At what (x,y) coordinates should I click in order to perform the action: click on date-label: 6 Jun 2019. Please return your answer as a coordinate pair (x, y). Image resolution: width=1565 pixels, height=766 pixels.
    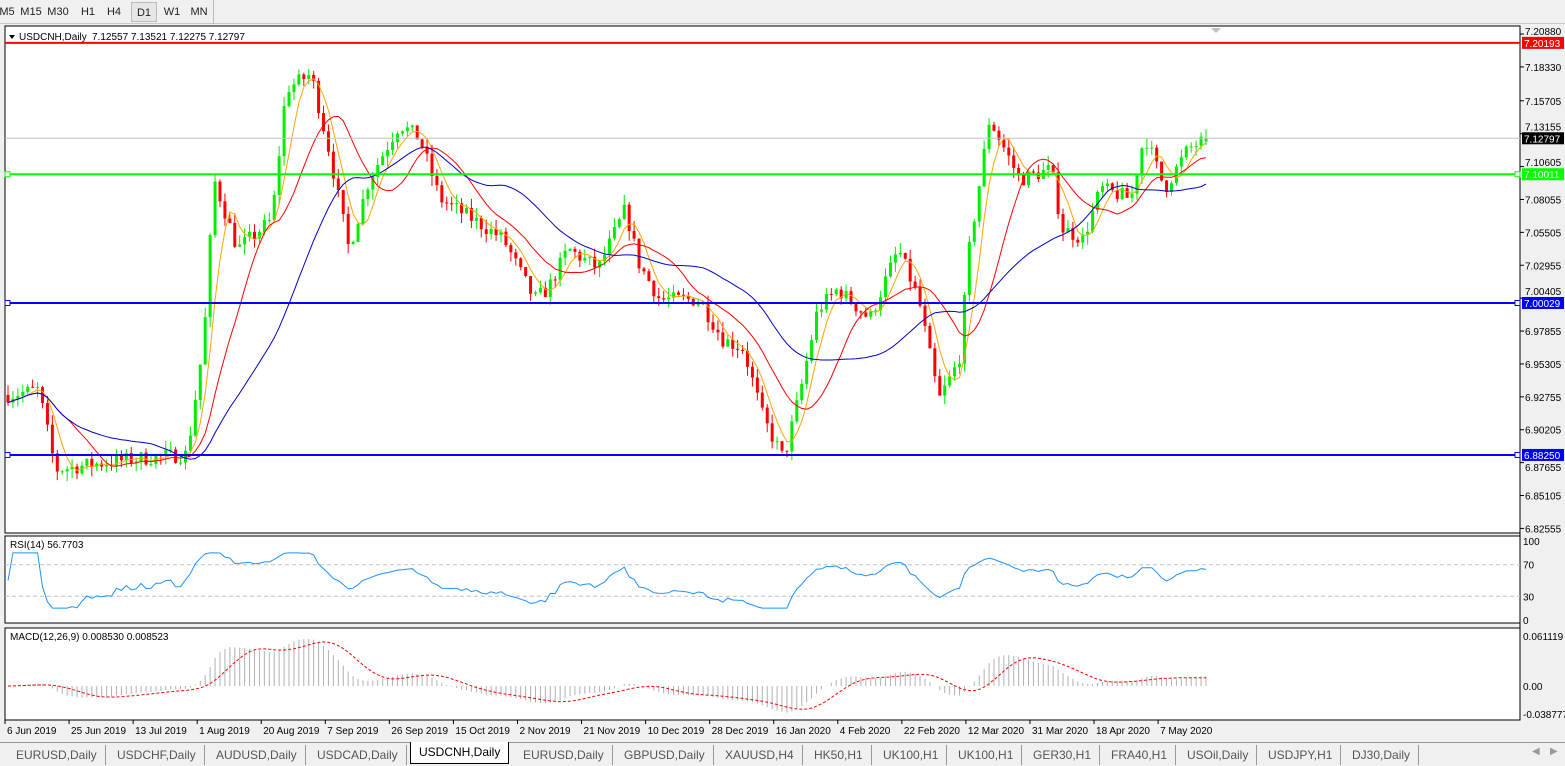
    Looking at the image, I should click on (32, 731).